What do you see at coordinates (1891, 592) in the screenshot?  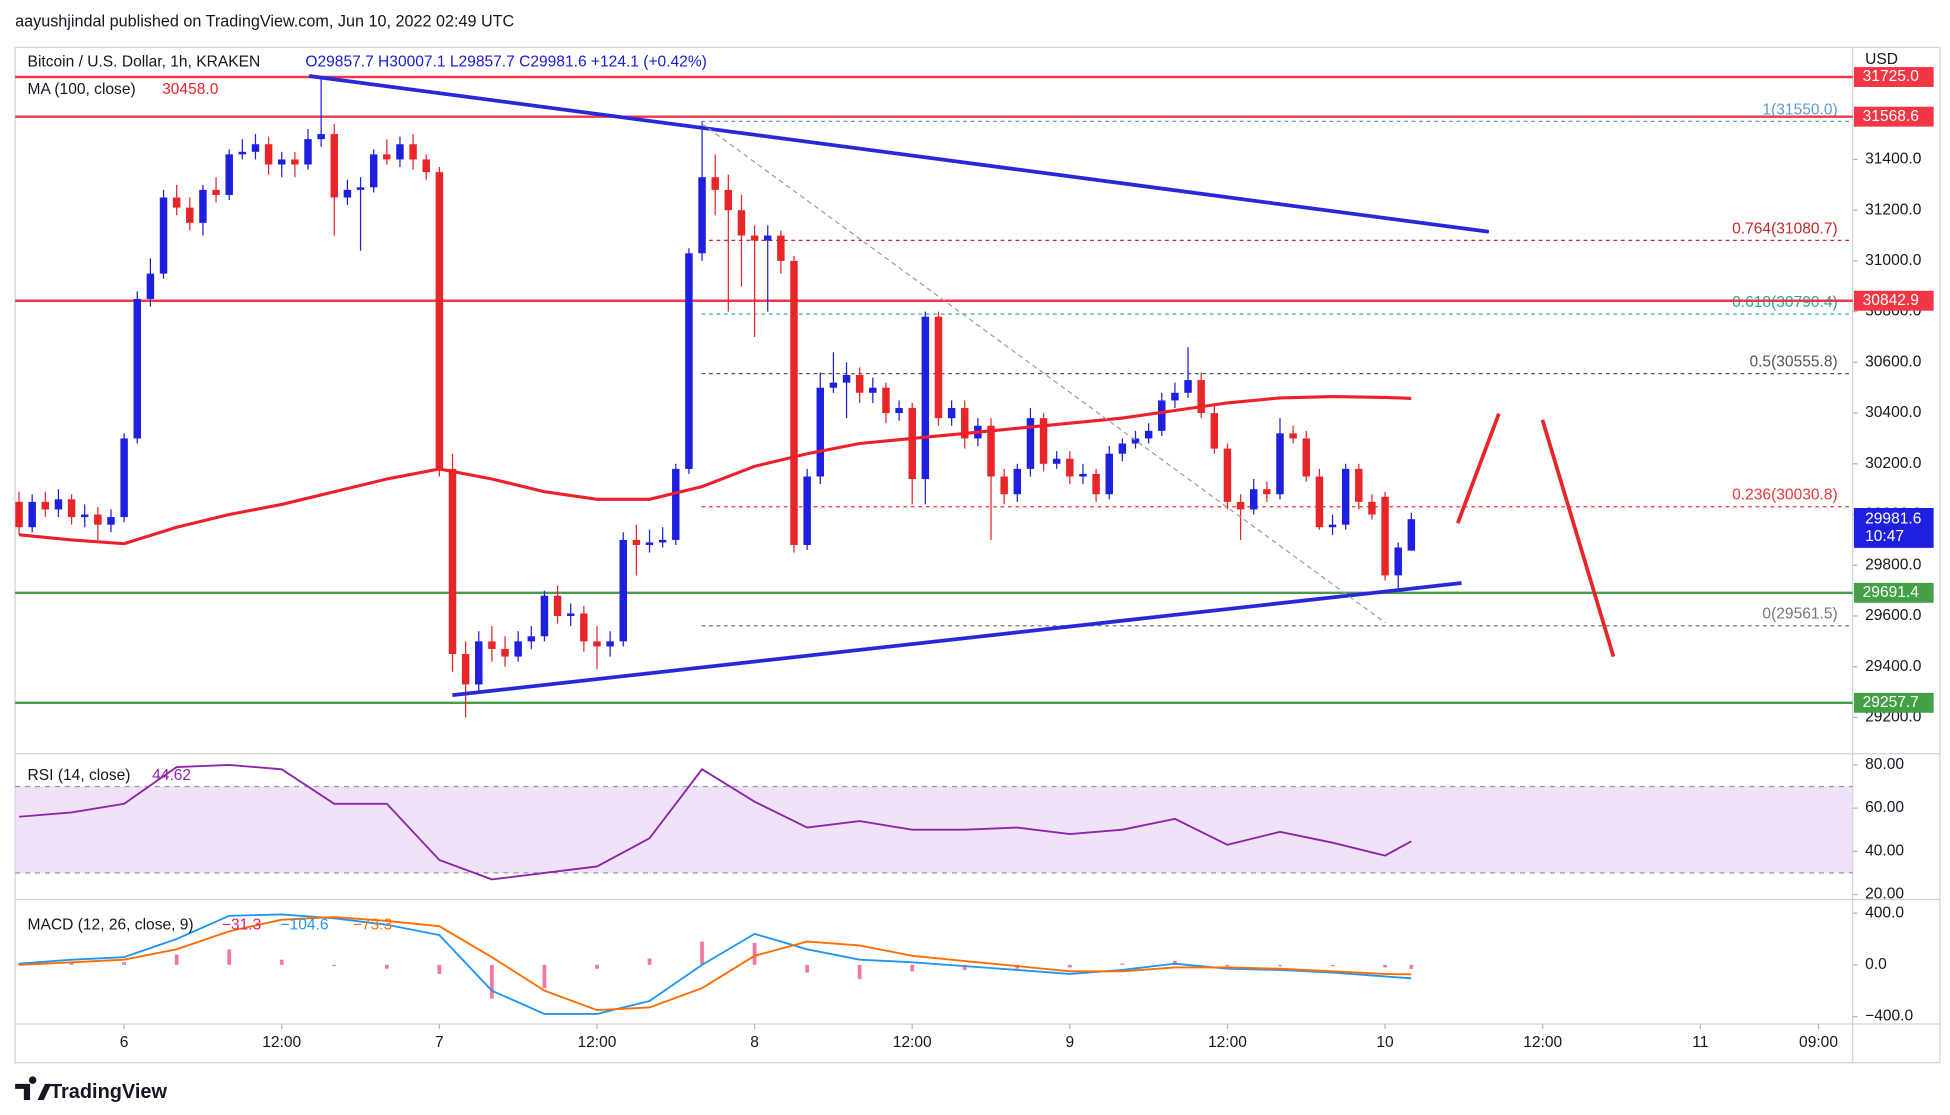 I see `level-price-label: 29691.4` at bounding box center [1891, 592].